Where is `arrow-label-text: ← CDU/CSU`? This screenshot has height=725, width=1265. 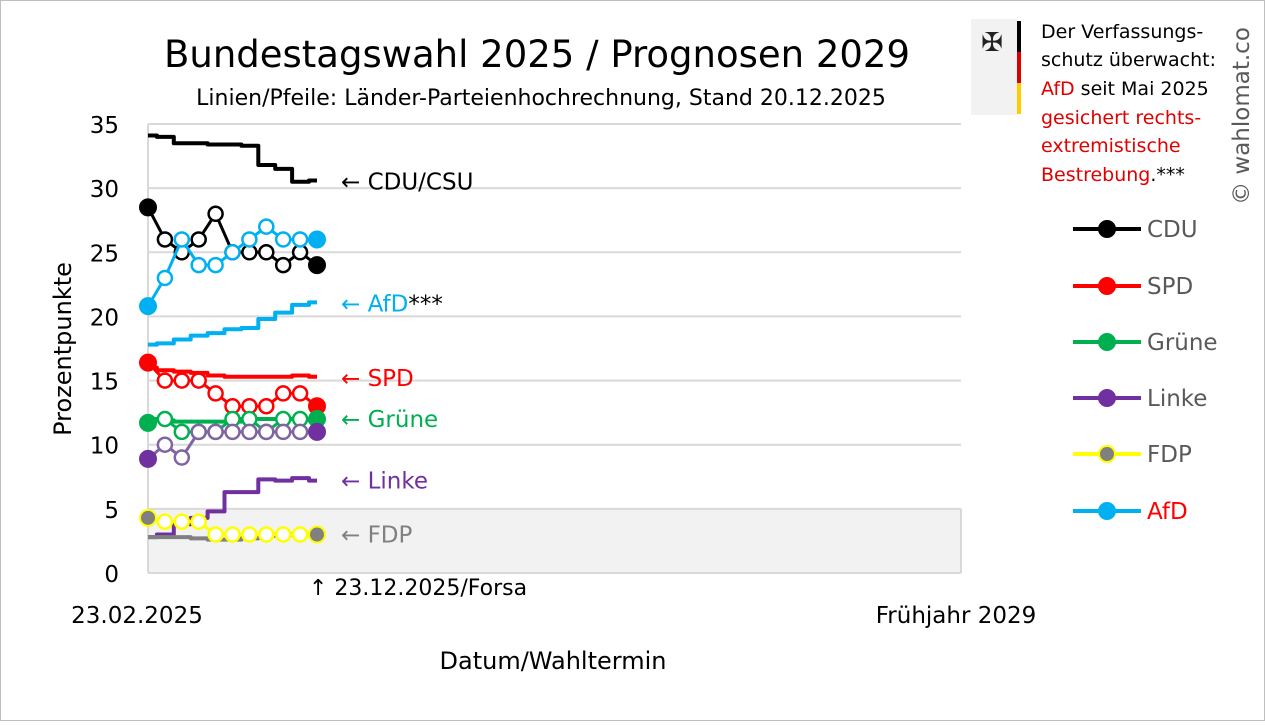
arrow-label-text: ← CDU/CSU is located at coordinates (407, 183).